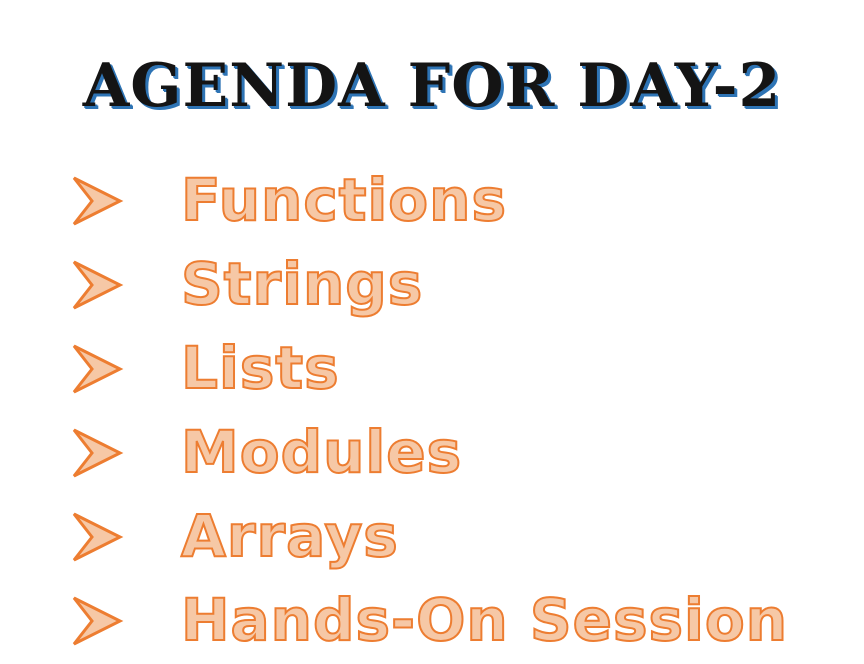 The image size is (864, 664). I want to click on list-item: Functions, so click(432, 202).